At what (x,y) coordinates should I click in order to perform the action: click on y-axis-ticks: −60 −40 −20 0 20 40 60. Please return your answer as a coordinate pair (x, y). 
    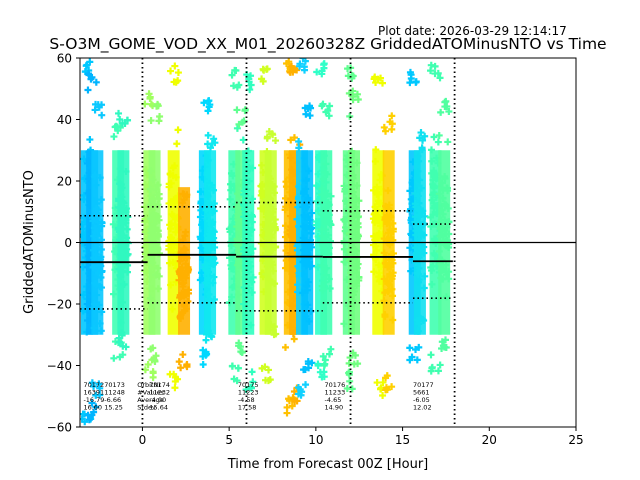
    Looking at the image, I should click on (63, 243).